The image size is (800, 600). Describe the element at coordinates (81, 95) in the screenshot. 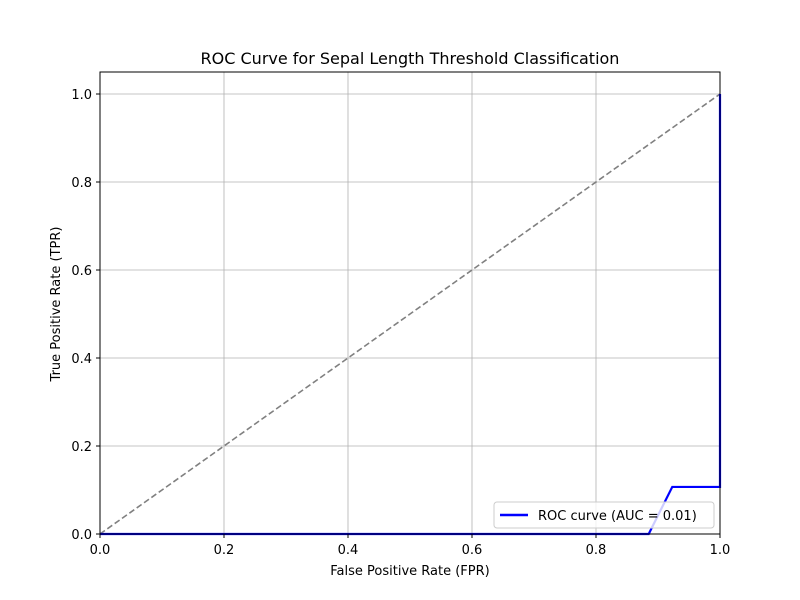

I see `y-tick-label: 1.0` at that location.